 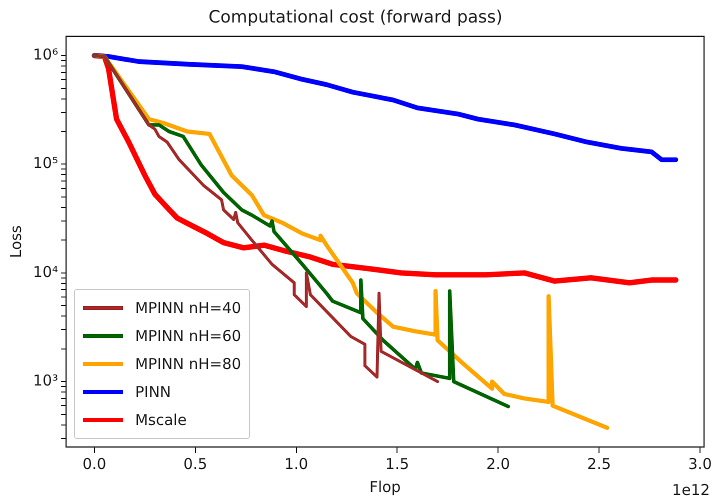 What do you see at coordinates (94, 463) in the screenshot?
I see `x-tick-label: 0.0` at bounding box center [94, 463].